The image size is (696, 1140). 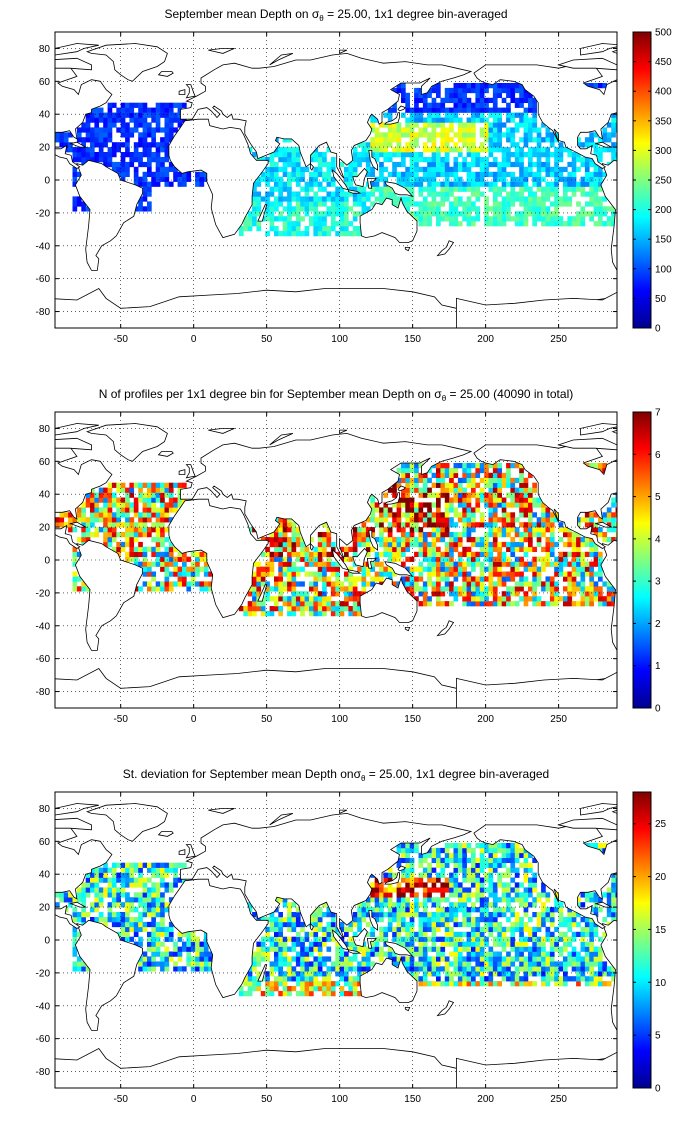 What do you see at coordinates (658, 329) in the screenshot?
I see `colorbar-tick-label: 0` at bounding box center [658, 329].